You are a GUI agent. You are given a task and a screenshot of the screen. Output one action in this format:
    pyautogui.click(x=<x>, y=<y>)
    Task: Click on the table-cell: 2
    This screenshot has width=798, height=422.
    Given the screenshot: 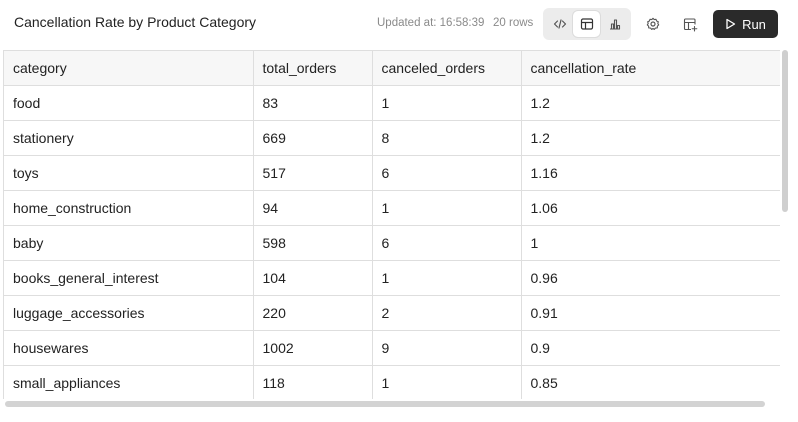 What is the action you would take?
    pyautogui.click(x=447, y=313)
    